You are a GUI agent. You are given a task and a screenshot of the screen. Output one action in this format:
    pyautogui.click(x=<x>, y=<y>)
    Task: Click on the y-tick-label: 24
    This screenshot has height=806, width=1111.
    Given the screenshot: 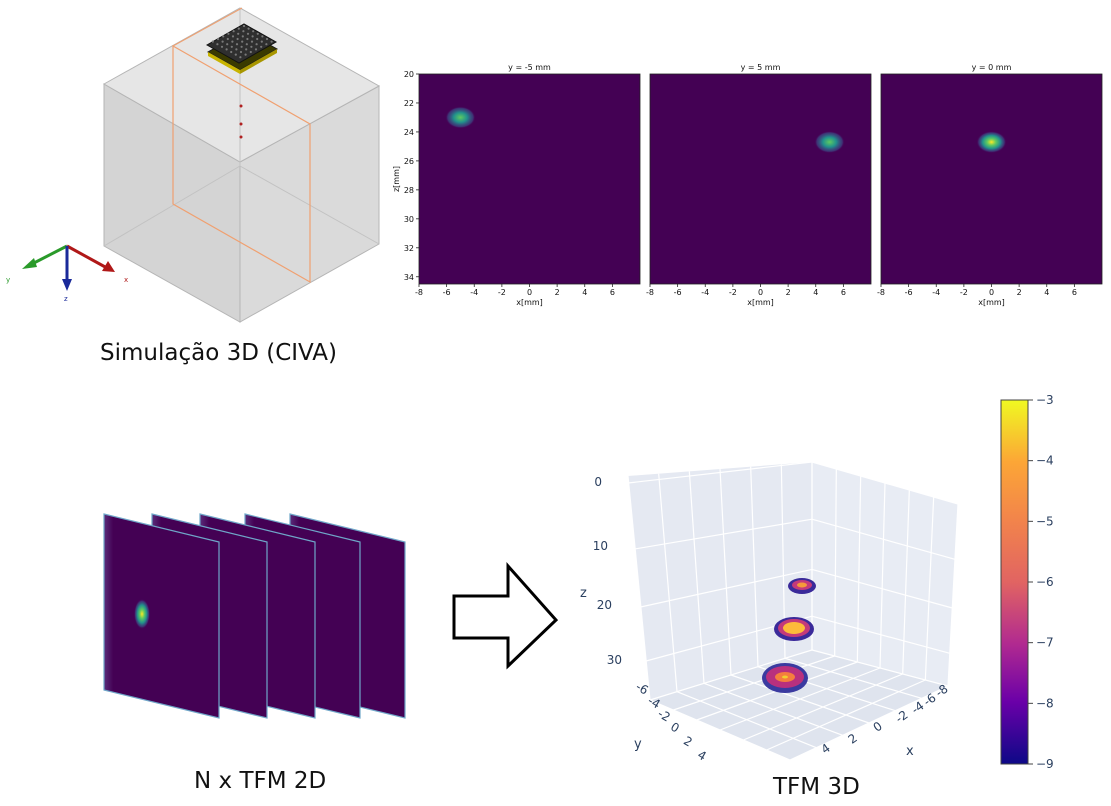 What is the action you would take?
    pyautogui.click(x=409, y=132)
    